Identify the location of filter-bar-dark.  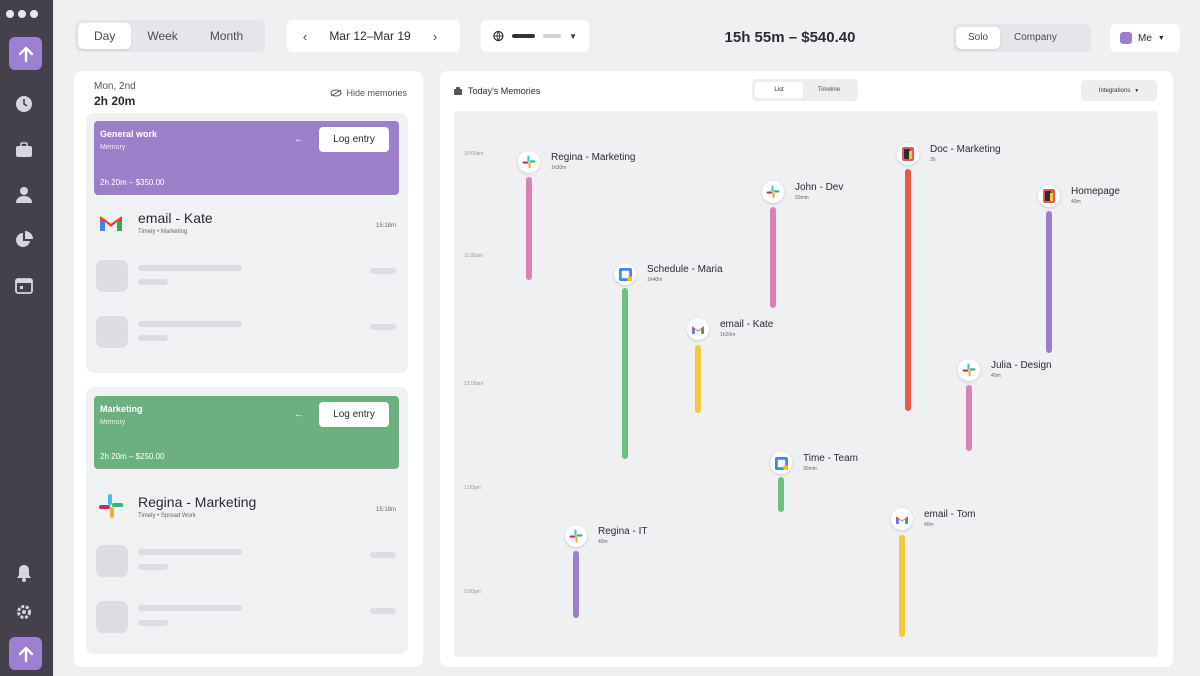
(523, 36).